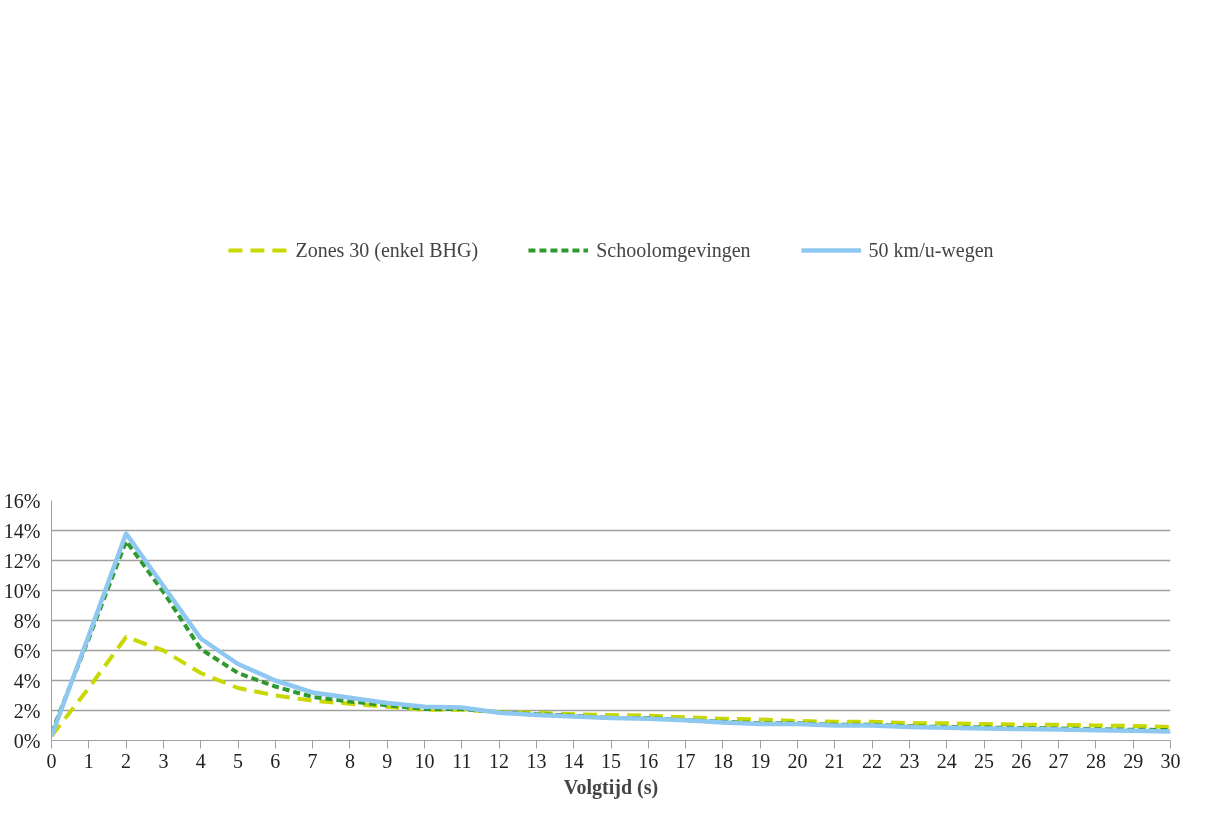 The width and height of the screenshot is (1214, 834). Describe the element at coordinates (611, 760) in the screenshot. I see `x-tick-label: 15` at that location.